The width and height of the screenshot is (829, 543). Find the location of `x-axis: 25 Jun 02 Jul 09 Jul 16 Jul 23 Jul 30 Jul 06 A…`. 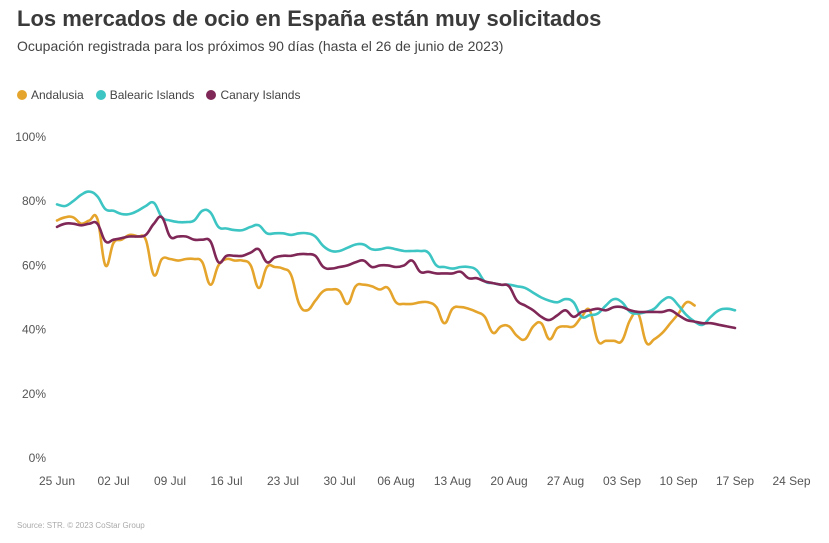

x-axis: 25 Jun 02 Jul 09 Jul 16 Jul 23 Jul 30 Jul 06 A… is located at coordinates (425, 481).